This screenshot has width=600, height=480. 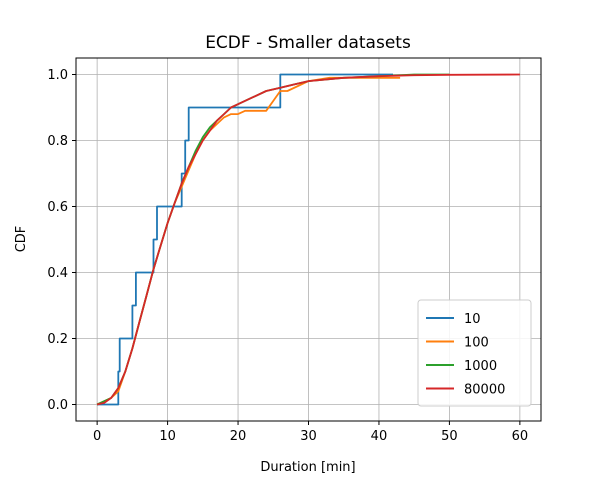 What do you see at coordinates (21, 239) in the screenshot?
I see `y-axis-label: CDF` at bounding box center [21, 239].